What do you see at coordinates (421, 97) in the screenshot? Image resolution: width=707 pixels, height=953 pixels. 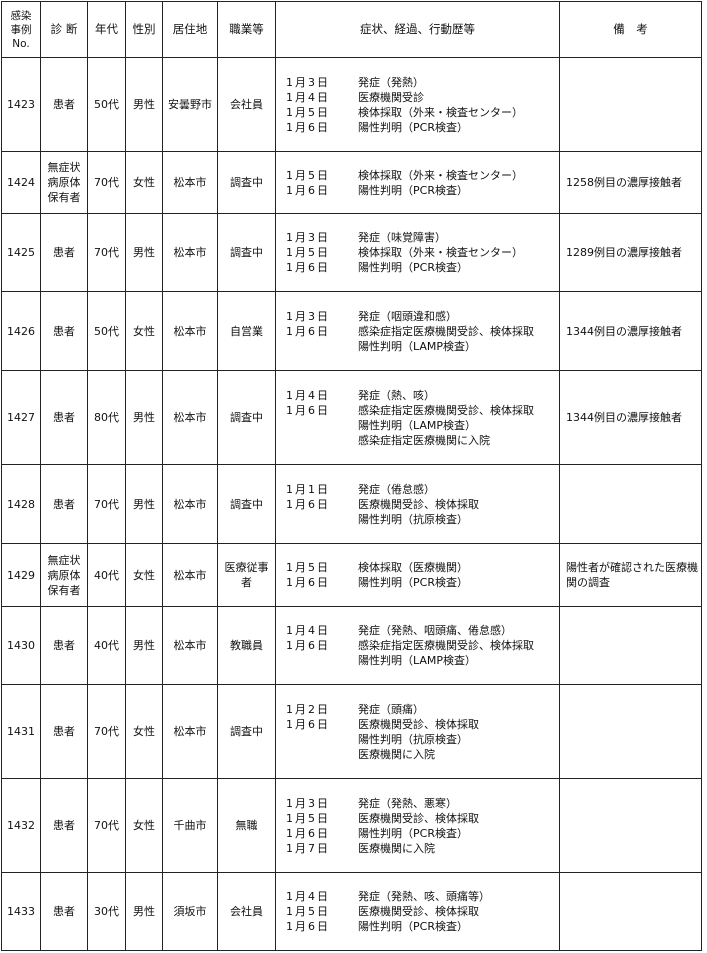 I see `event-line: 1月4日 医療機関受診` at bounding box center [421, 97].